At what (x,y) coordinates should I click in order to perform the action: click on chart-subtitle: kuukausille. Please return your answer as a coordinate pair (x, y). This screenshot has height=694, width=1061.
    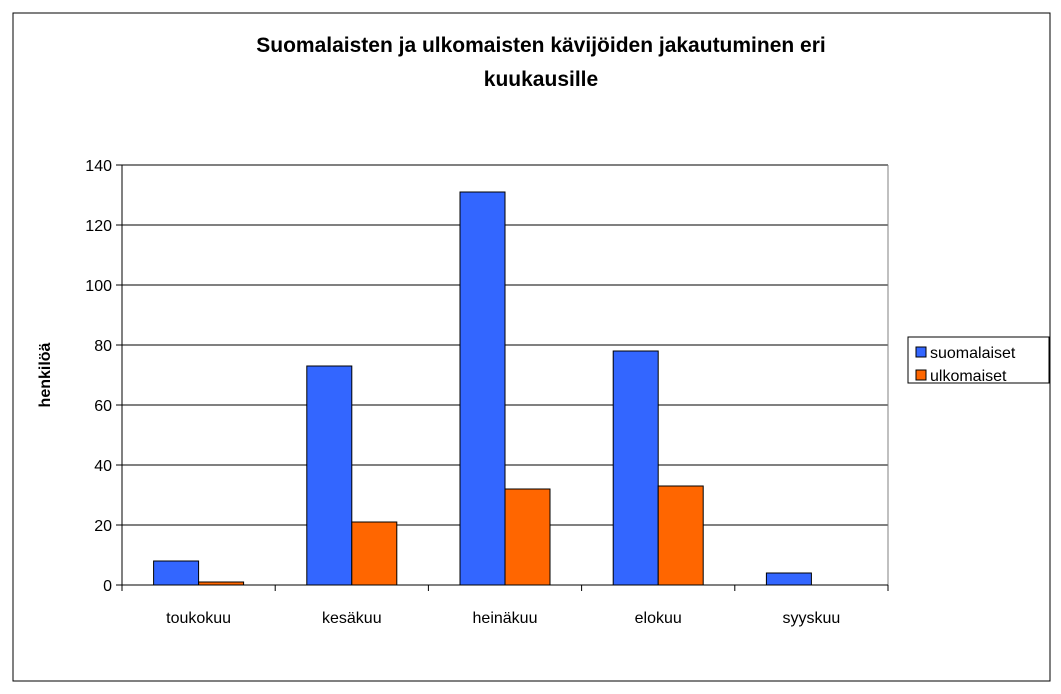
    Looking at the image, I should click on (541, 79).